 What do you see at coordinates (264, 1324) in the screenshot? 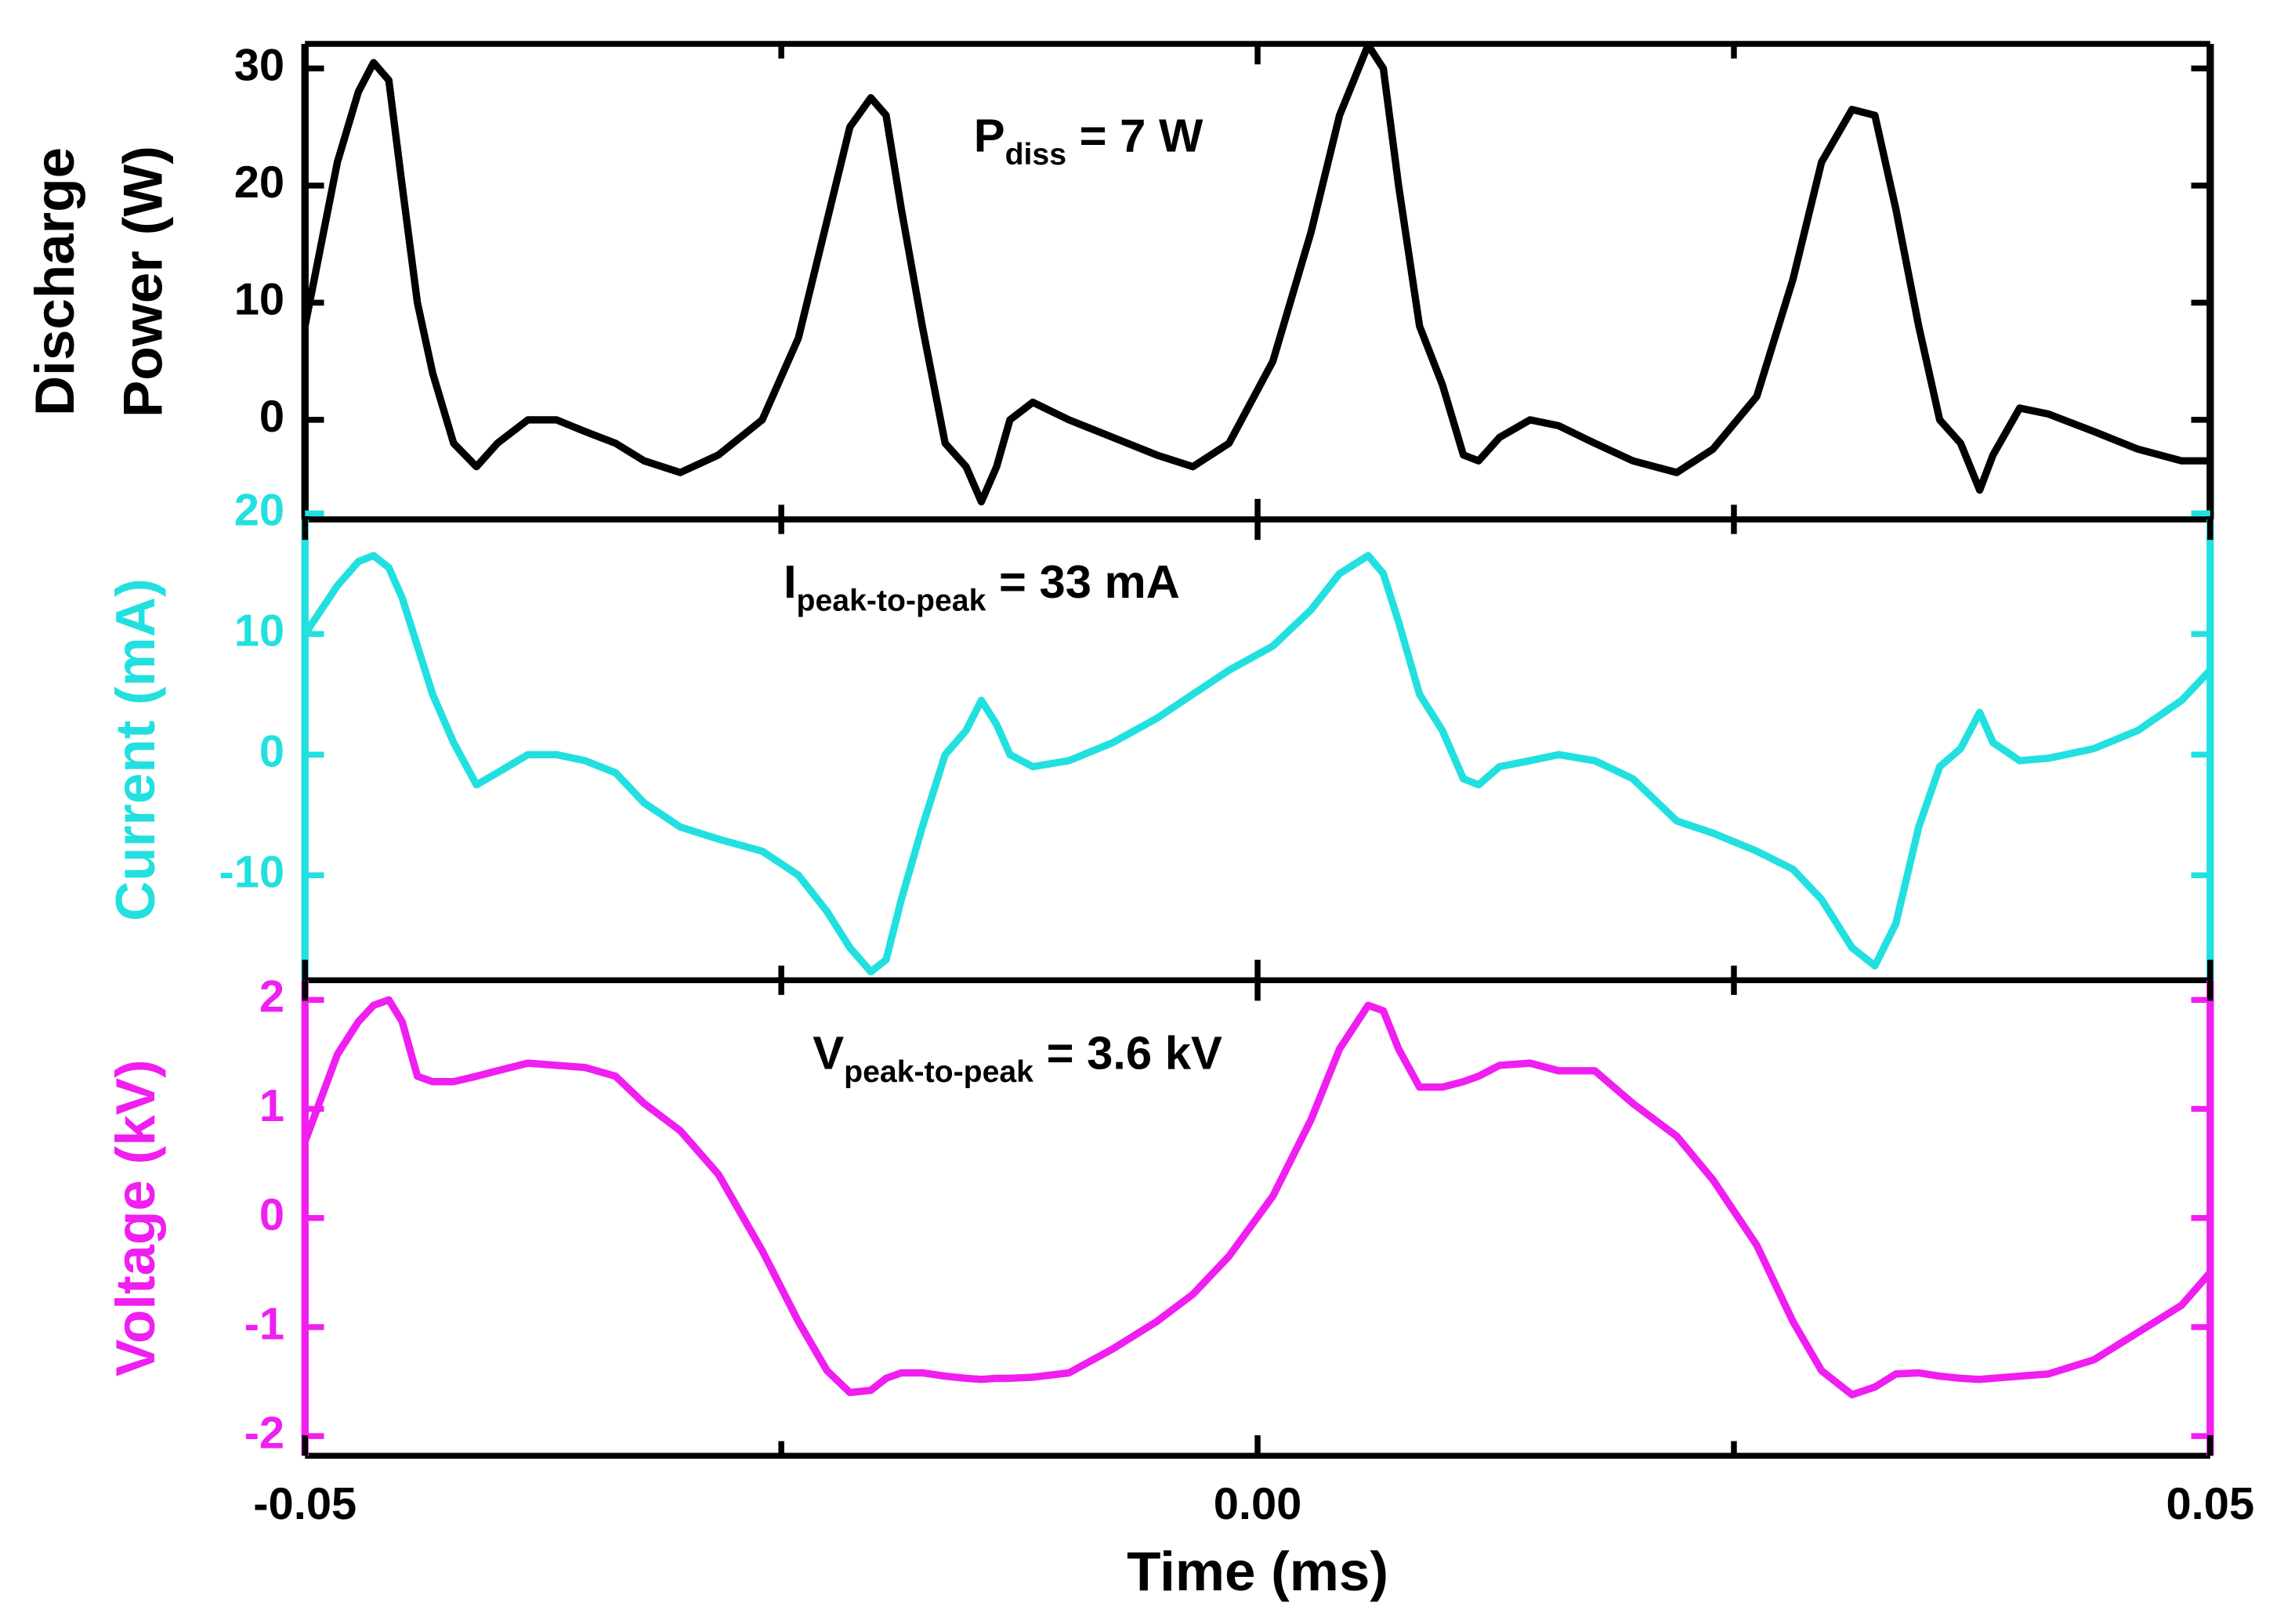
I see `y-tick-label: -1` at bounding box center [264, 1324].